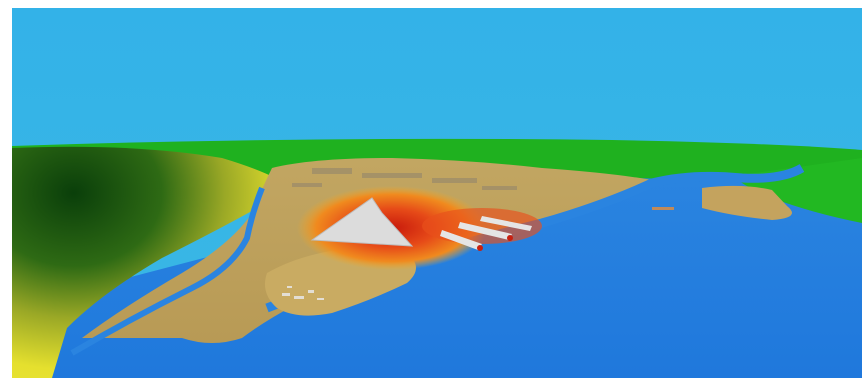 Image resolution: width=864 pixels, height=381 pixels. I want to click on piers, so click(486, 233).